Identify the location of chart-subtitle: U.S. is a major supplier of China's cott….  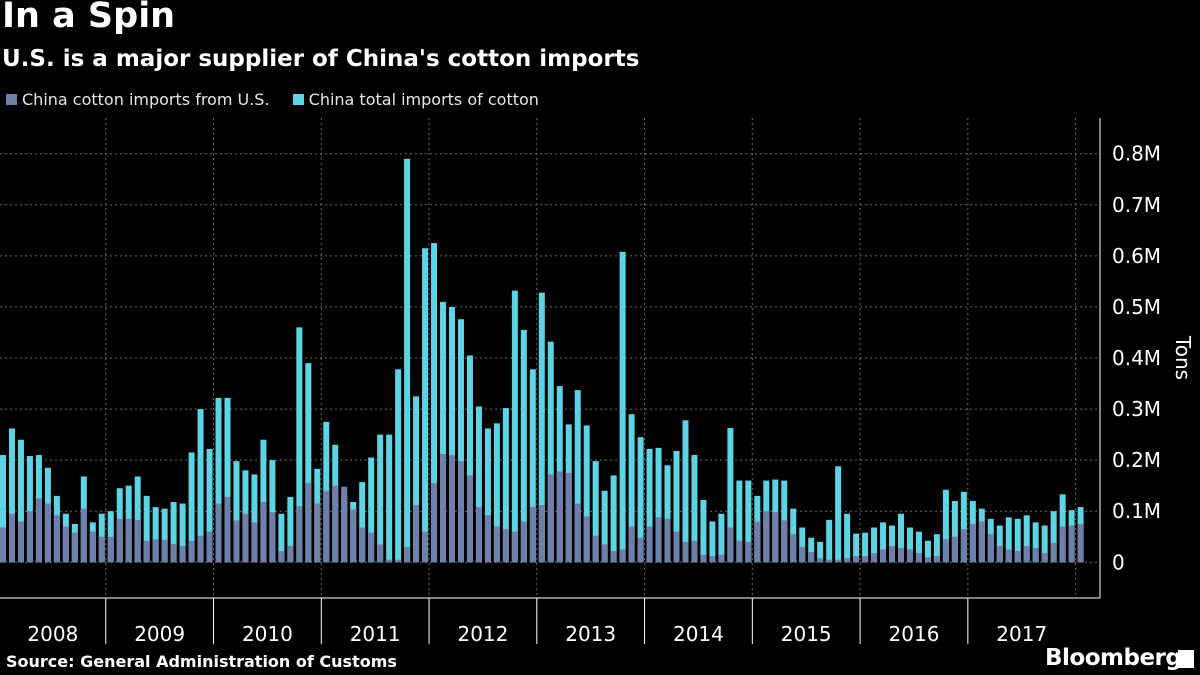
(321, 59).